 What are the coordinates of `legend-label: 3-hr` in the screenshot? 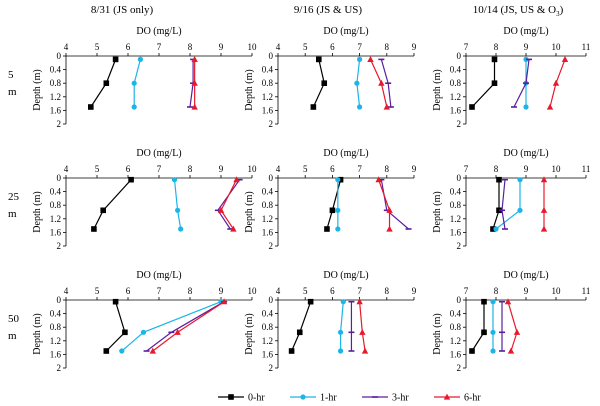 It's located at (400, 398).